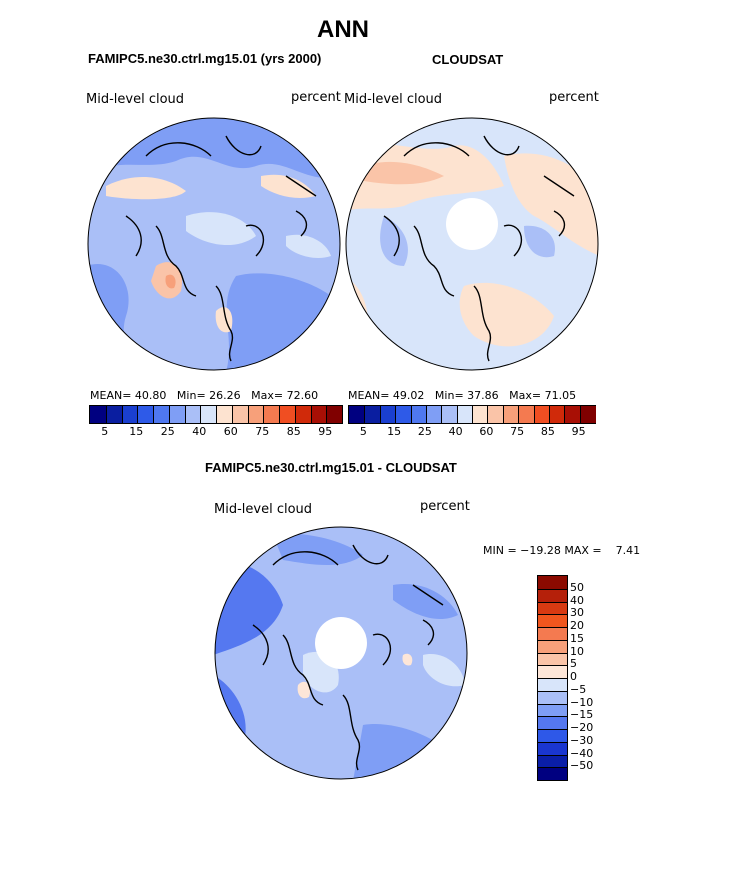 The height and width of the screenshot is (882, 733). I want to click on polar-map-model, so click(214, 244).